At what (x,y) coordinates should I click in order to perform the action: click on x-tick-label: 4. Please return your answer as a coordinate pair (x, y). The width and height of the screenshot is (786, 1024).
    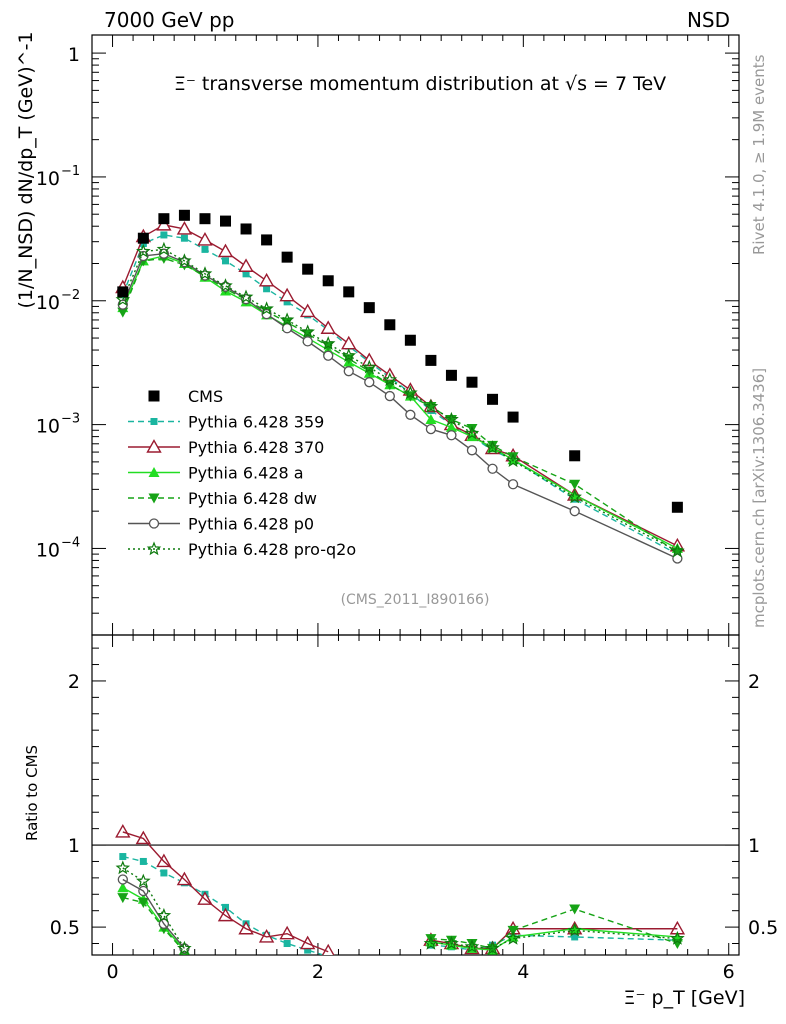
    Looking at the image, I should click on (523, 972).